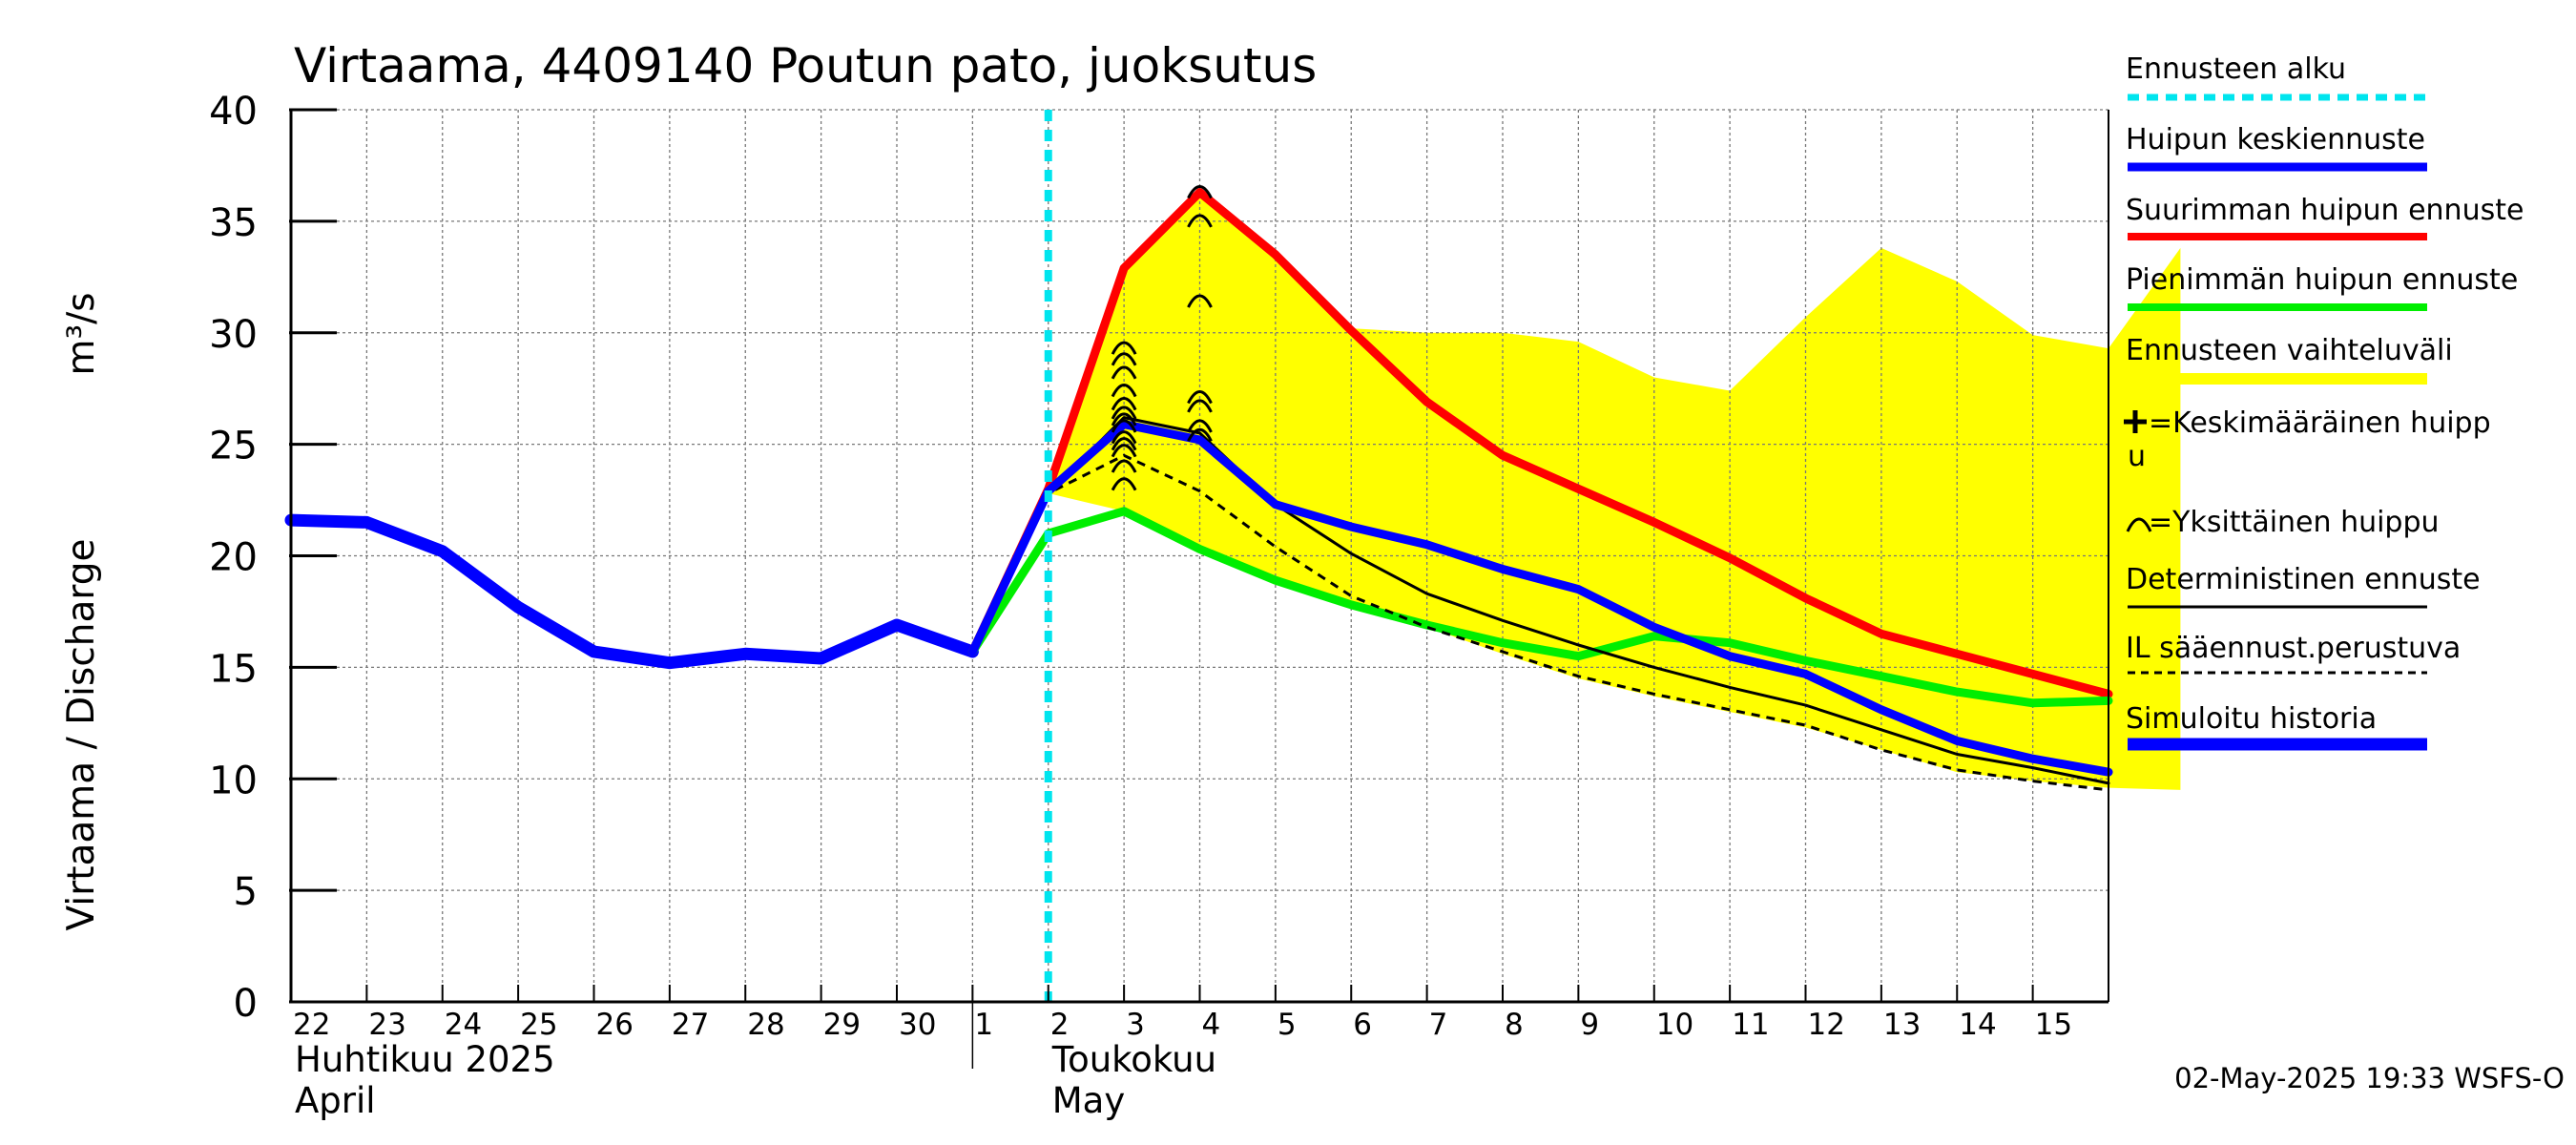 This screenshot has width=2576, height=1145. I want to click on legend-label: =Keskimääräinen huipp, so click(2320, 423).